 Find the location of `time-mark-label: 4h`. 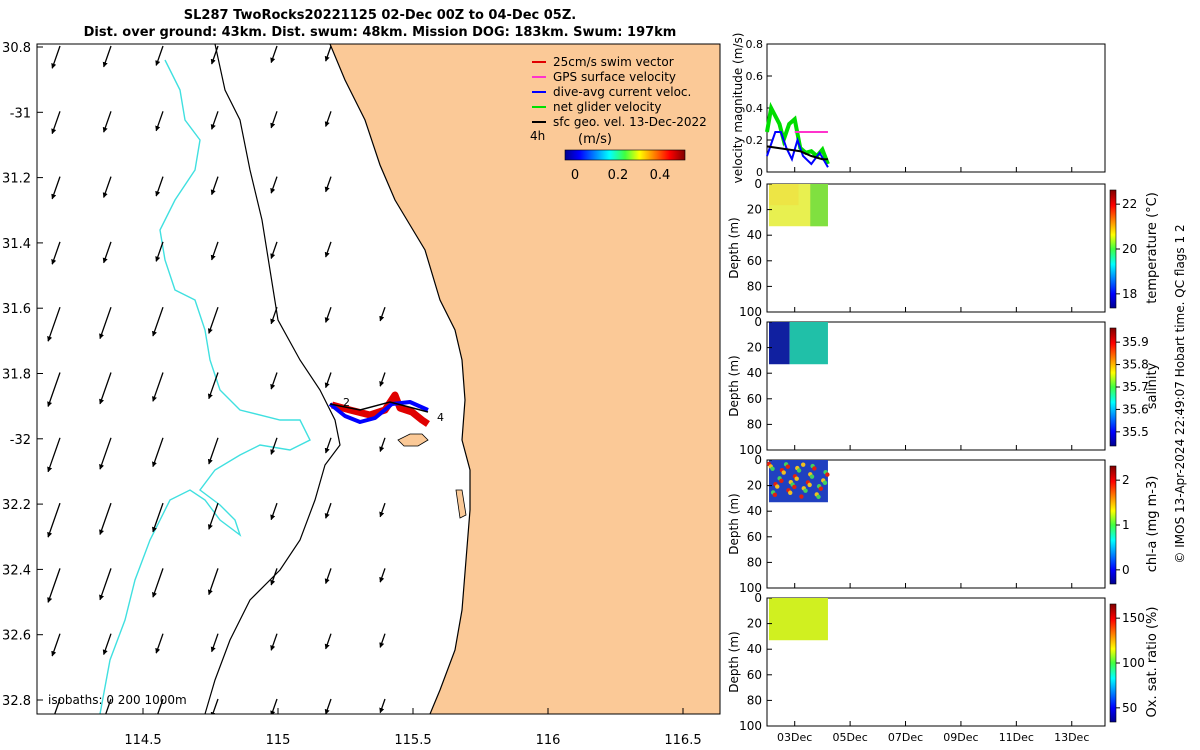

time-mark-label: 4h is located at coordinates (537, 136).